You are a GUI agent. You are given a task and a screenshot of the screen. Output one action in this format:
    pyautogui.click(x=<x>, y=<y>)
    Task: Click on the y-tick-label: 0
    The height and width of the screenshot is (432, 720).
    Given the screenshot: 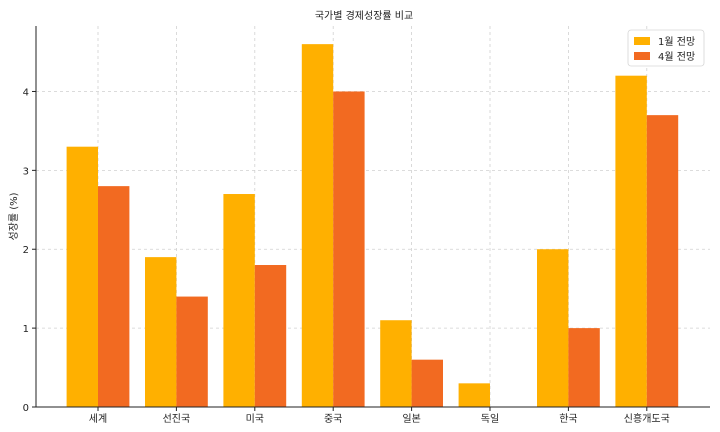 What is the action you would take?
    pyautogui.click(x=26, y=408)
    